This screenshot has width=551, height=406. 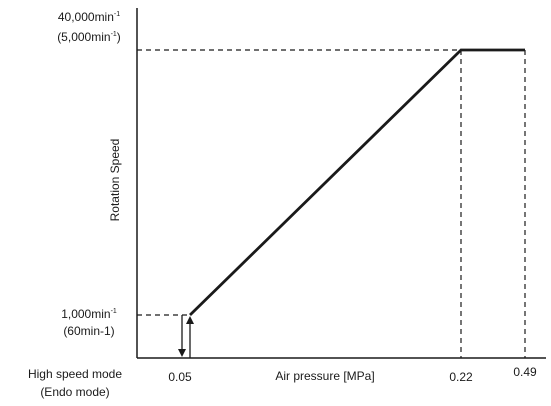 I want to click on x-tick-label: 0.05, so click(x=180, y=377).